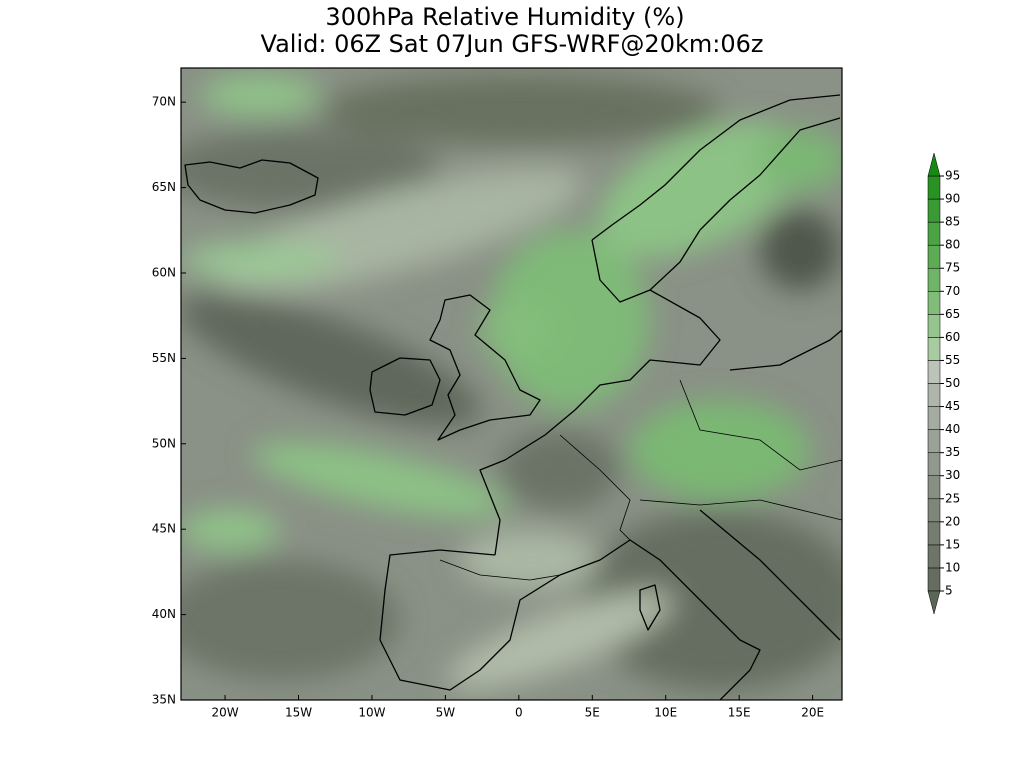 The image size is (1024, 768). I want to click on colorbar-label: 80, so click(952, 245).